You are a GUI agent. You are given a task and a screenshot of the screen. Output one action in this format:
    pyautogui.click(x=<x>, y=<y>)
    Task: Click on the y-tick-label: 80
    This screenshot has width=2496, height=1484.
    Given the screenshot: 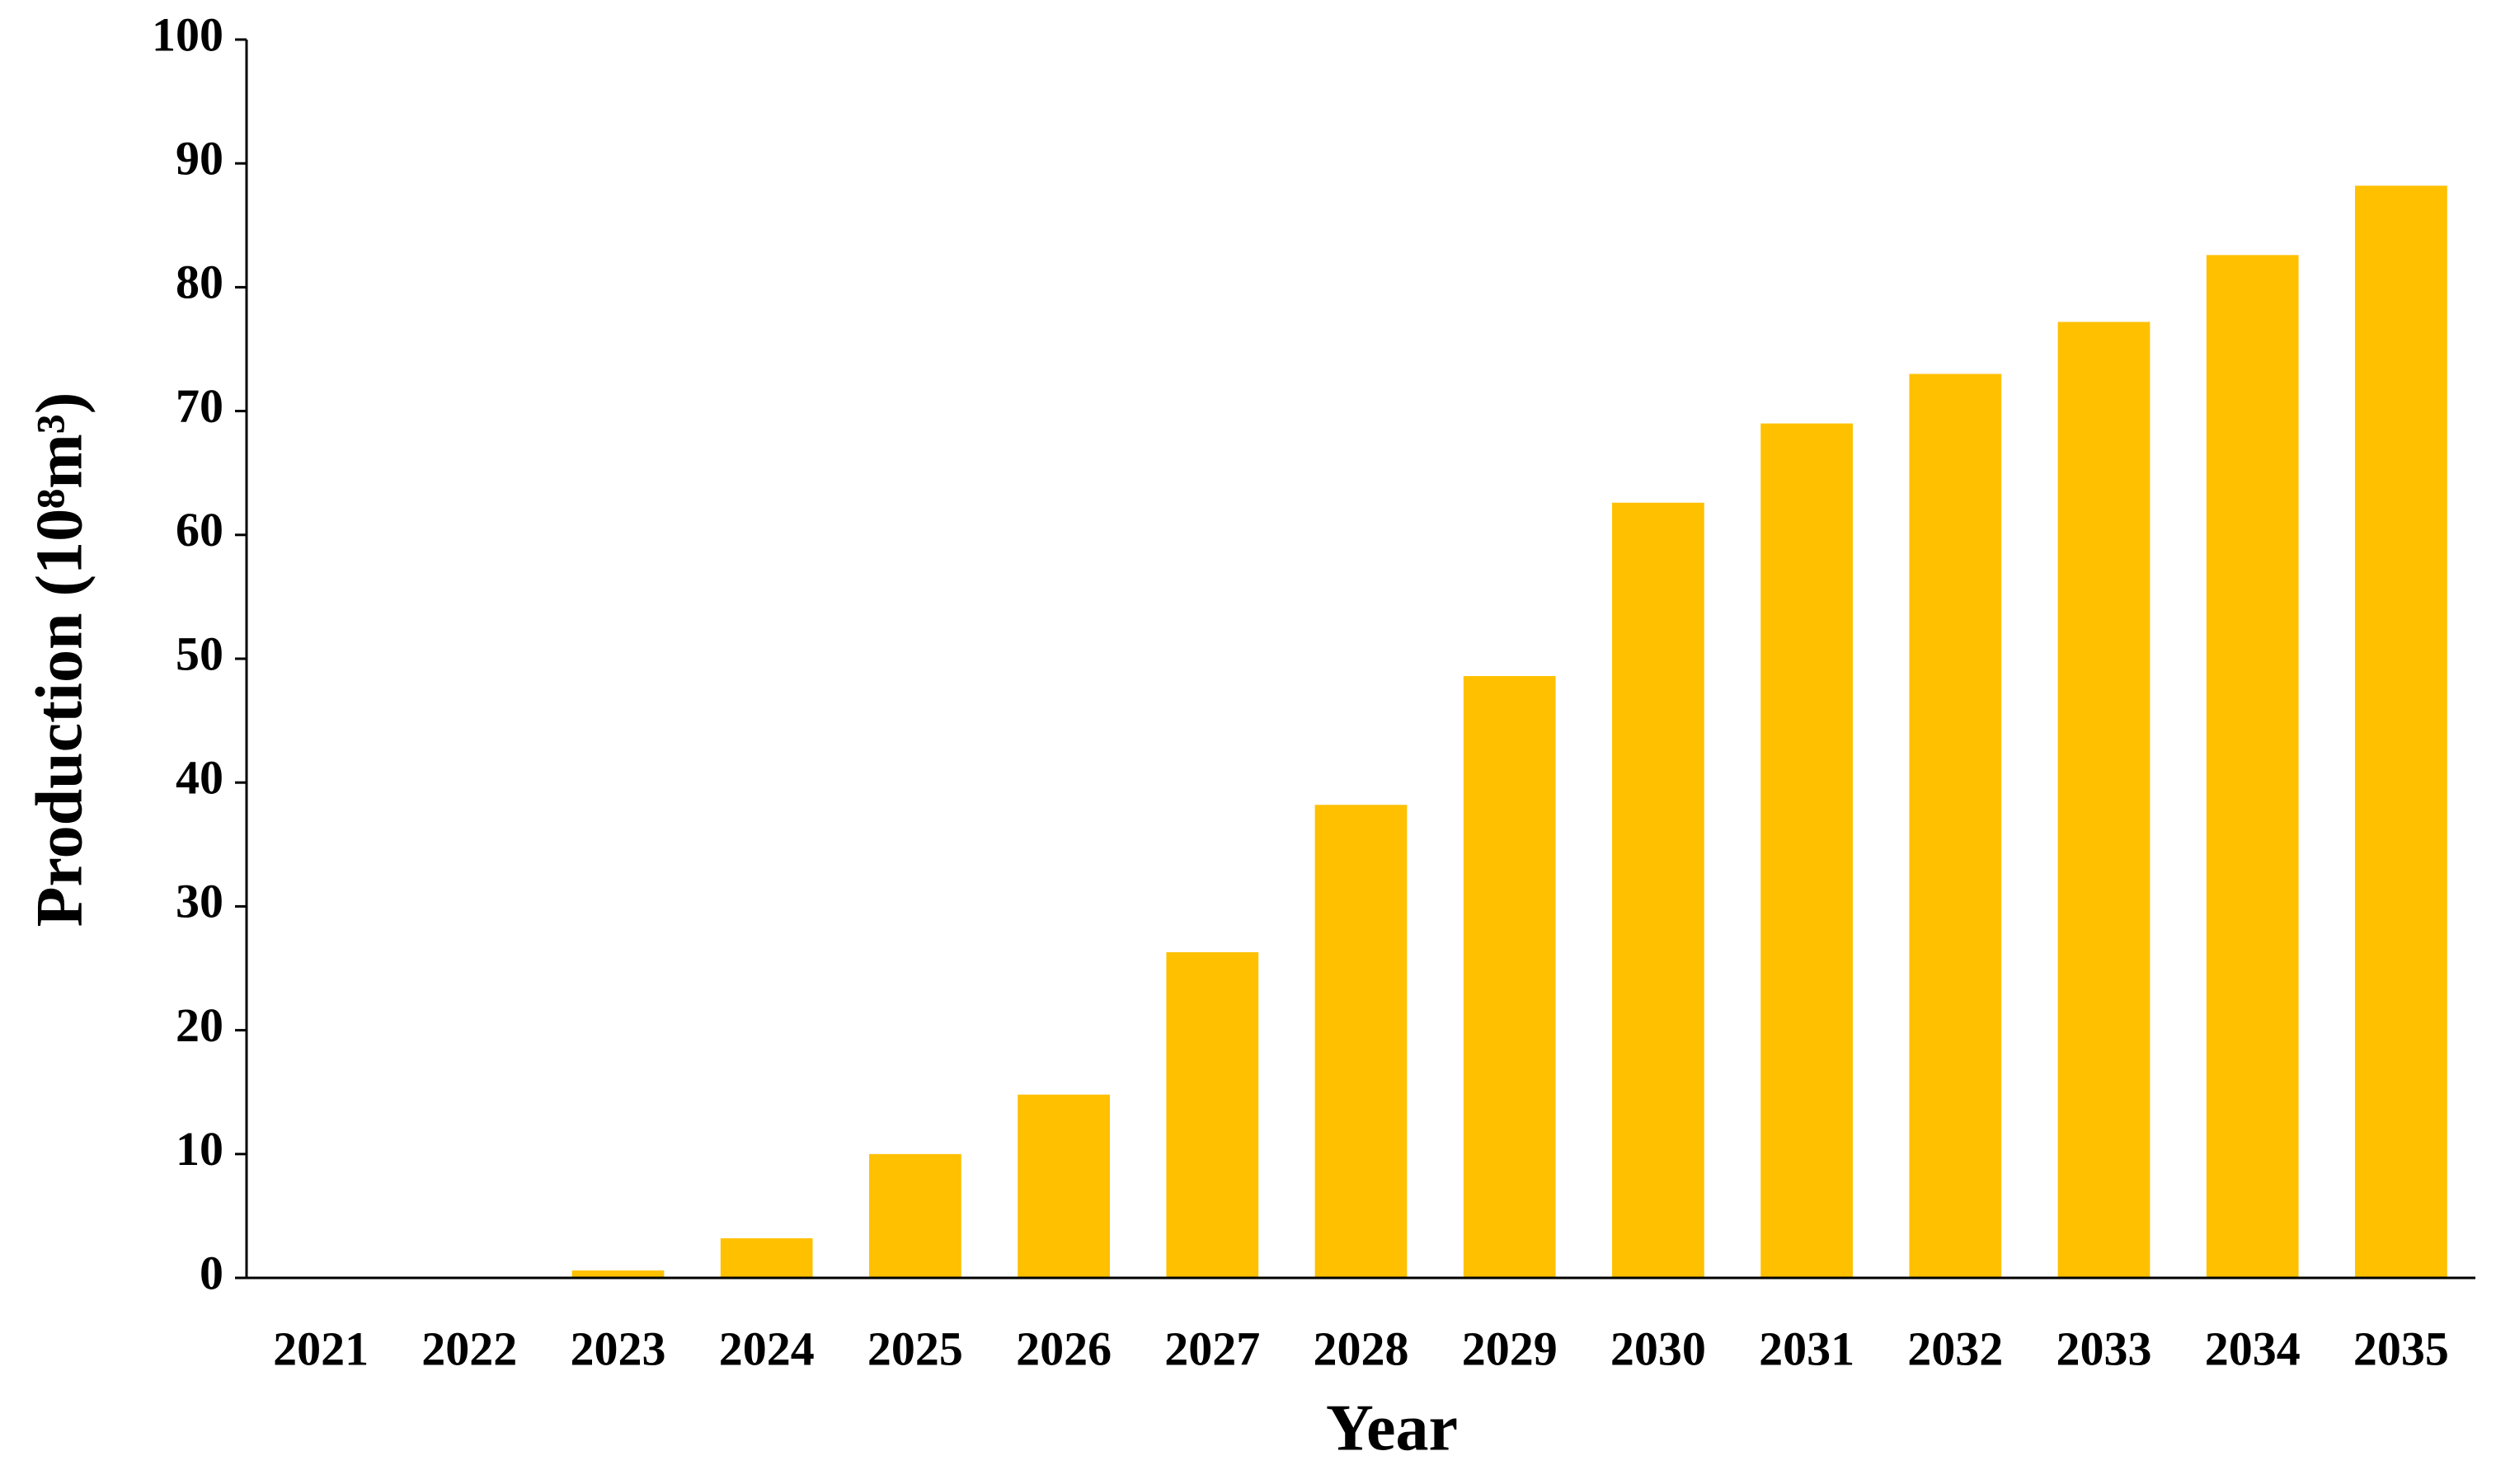 What is the action you would take?
    pyautogui.click(x=199, y=282)
    